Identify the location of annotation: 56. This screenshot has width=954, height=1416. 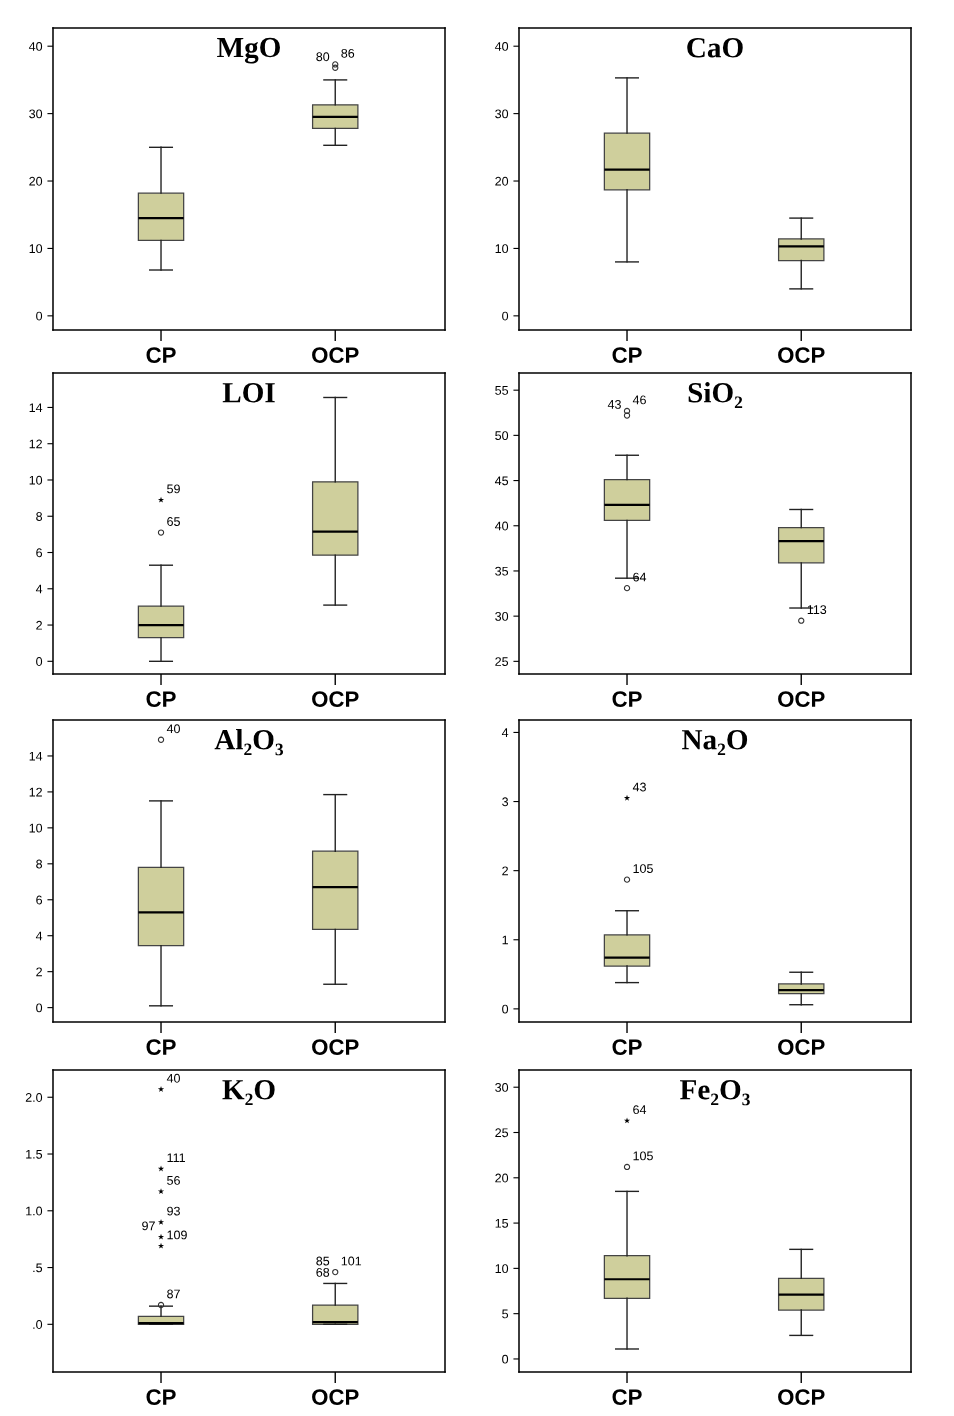
(173, 1180).